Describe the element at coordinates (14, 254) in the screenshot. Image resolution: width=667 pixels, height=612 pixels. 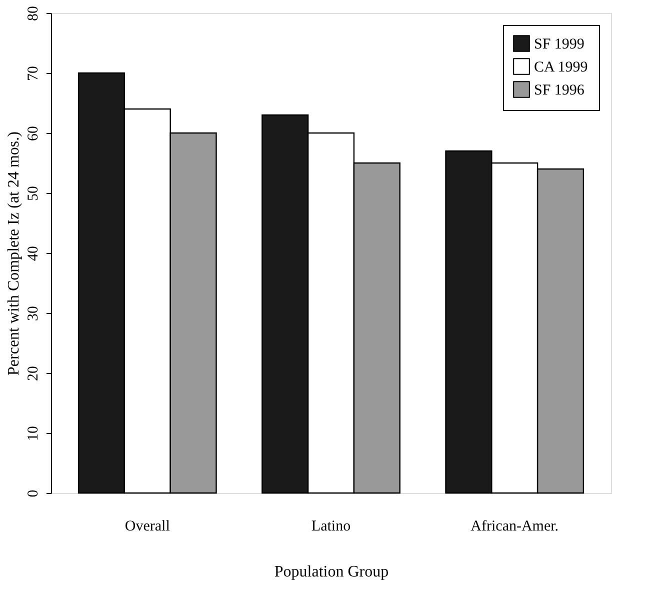
I see `y-axis-title: Percent with Complete Iz (at 24 mos.)` at that location.